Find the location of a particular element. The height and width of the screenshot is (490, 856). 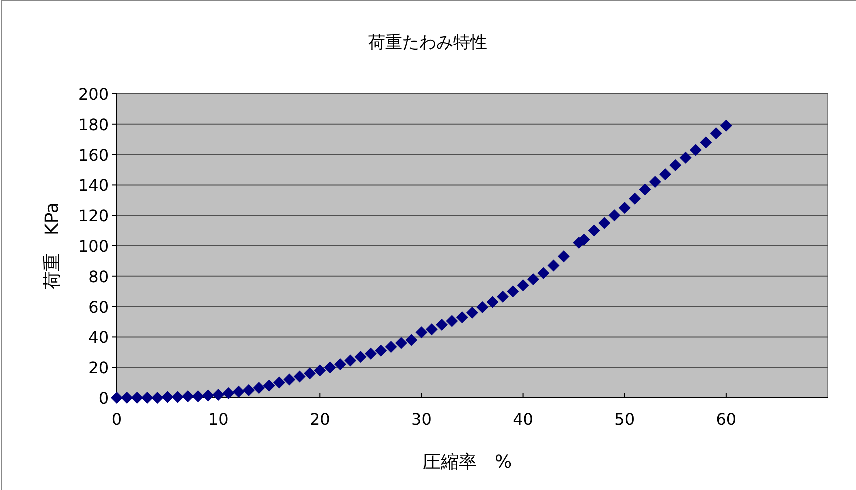

y-tick-label: 40 is located at coordinates (98, 338).